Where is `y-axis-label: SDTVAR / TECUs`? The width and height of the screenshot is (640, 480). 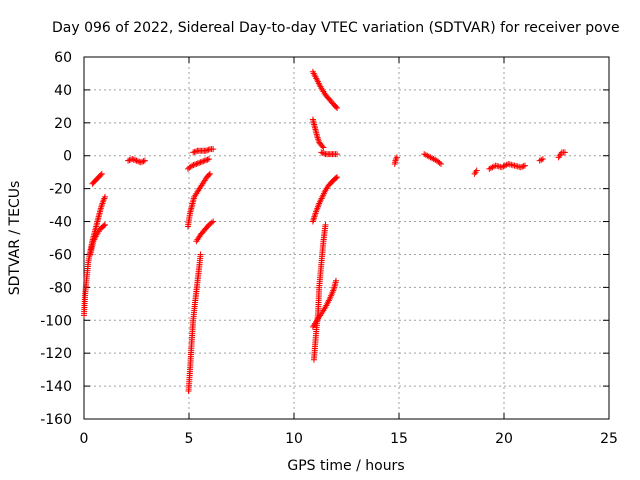
y-axis-label: SDTVAR / TECUs is located at coordinates (15, 238).